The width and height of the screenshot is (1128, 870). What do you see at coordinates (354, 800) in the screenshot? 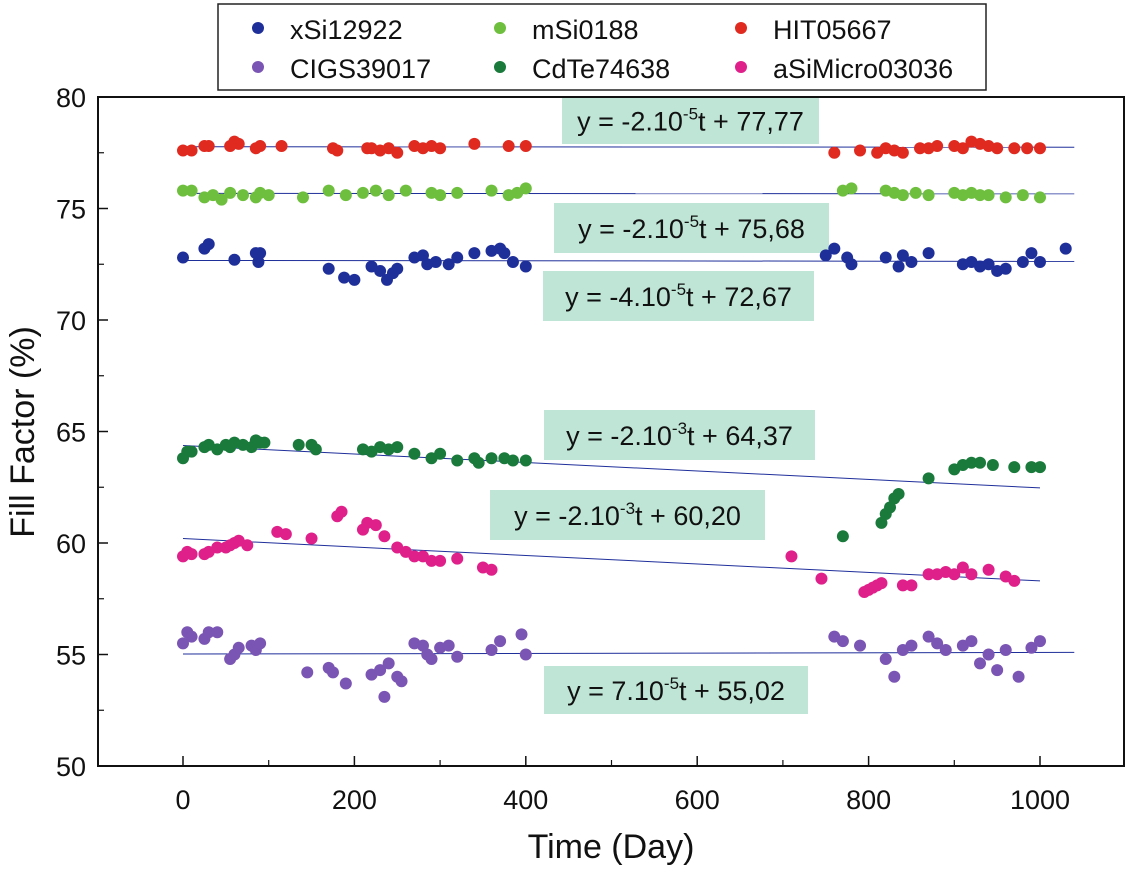
I see `x-tick-label: 200` at bounding box center [354, 800].